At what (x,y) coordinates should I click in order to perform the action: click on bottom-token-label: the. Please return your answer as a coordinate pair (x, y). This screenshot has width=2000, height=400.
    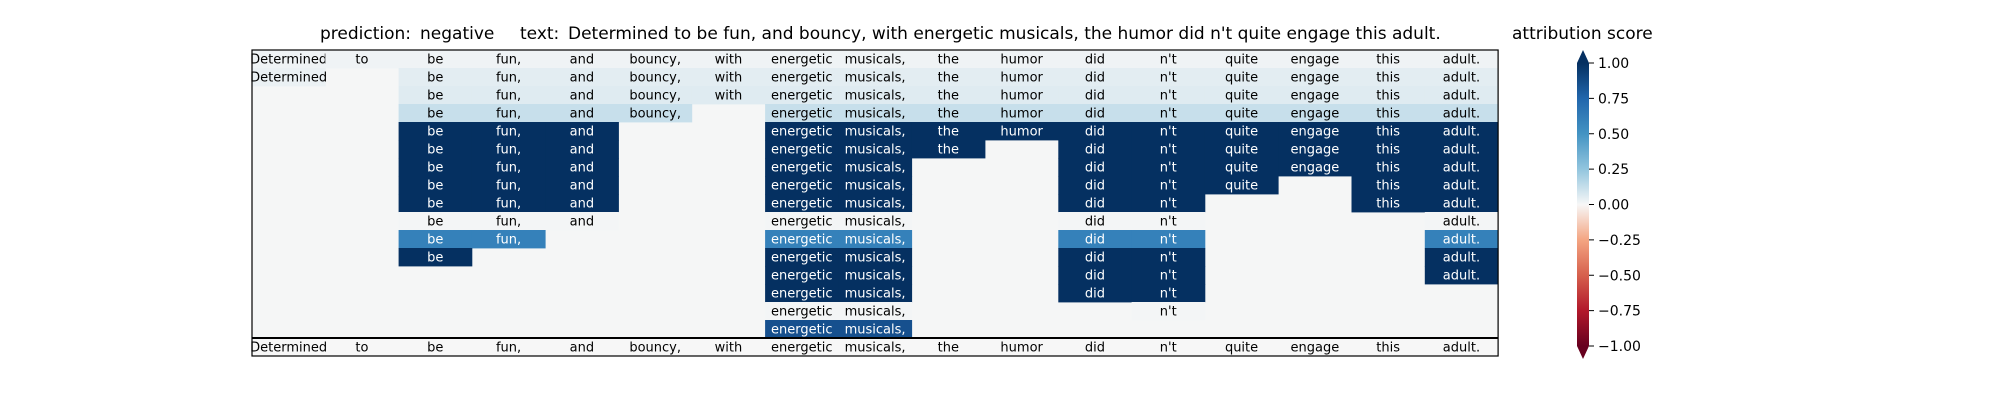
    Looking at the image, I should click on (948, 348).